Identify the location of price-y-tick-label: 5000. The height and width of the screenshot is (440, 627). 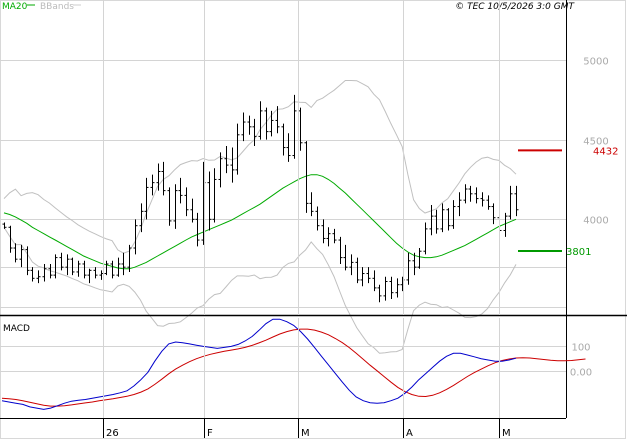
(595, 62).